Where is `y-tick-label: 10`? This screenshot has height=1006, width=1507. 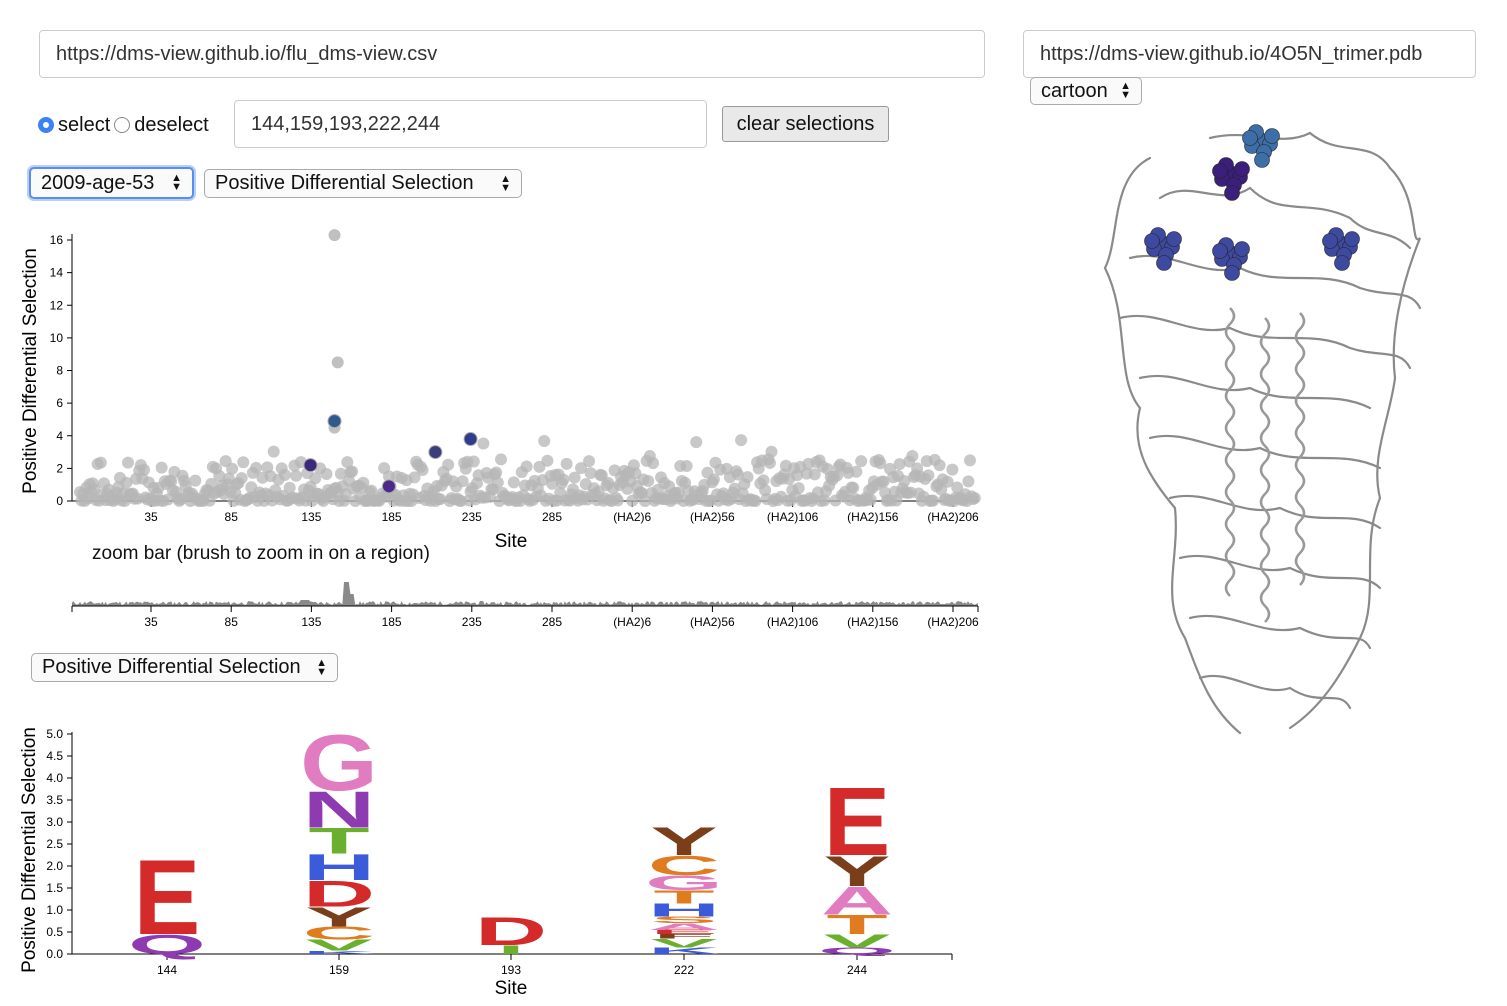 y-tick-label: 10 is located at coordinates (57, 338).